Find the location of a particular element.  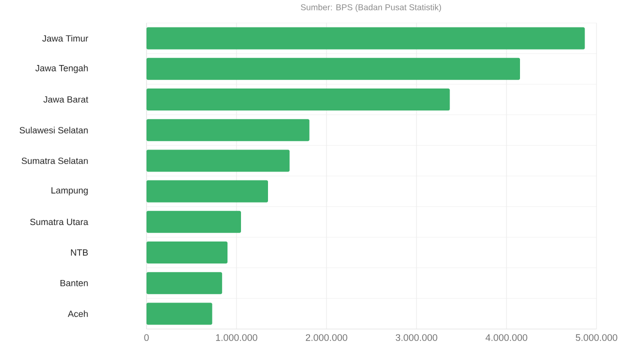

y-tick-label: Sumatra Selatan is located at coordinates (55, 160).